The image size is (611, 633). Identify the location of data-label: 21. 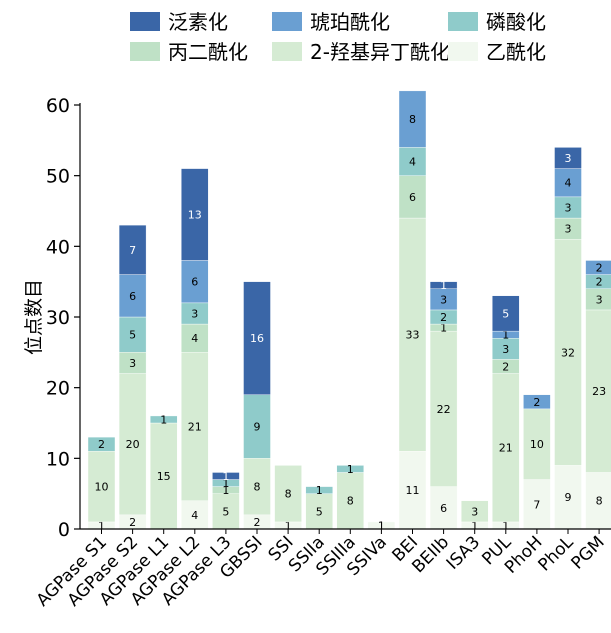
(506, 448).